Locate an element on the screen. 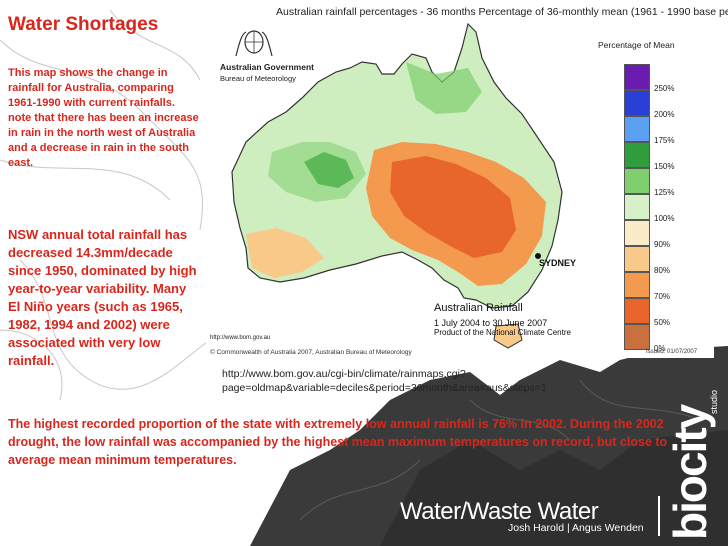 The height and width of the screenshot is (546, 728). footer-authors: Josh Harold | Angus Wenden is located at coordinates (576, 528).